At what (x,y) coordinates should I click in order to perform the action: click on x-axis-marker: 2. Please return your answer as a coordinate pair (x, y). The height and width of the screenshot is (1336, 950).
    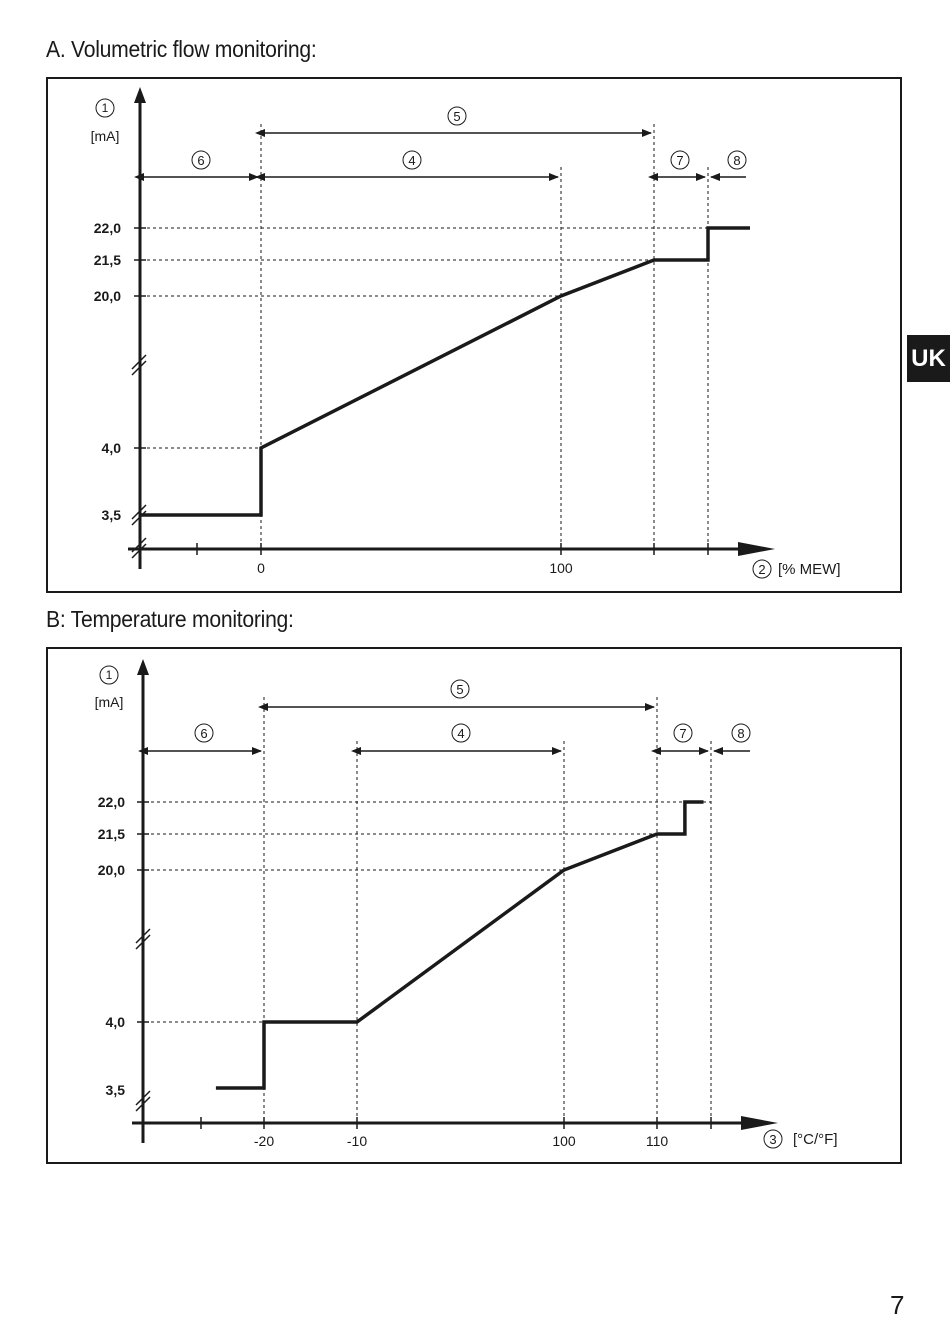
    Looking at the image, I should click on (761, 569).